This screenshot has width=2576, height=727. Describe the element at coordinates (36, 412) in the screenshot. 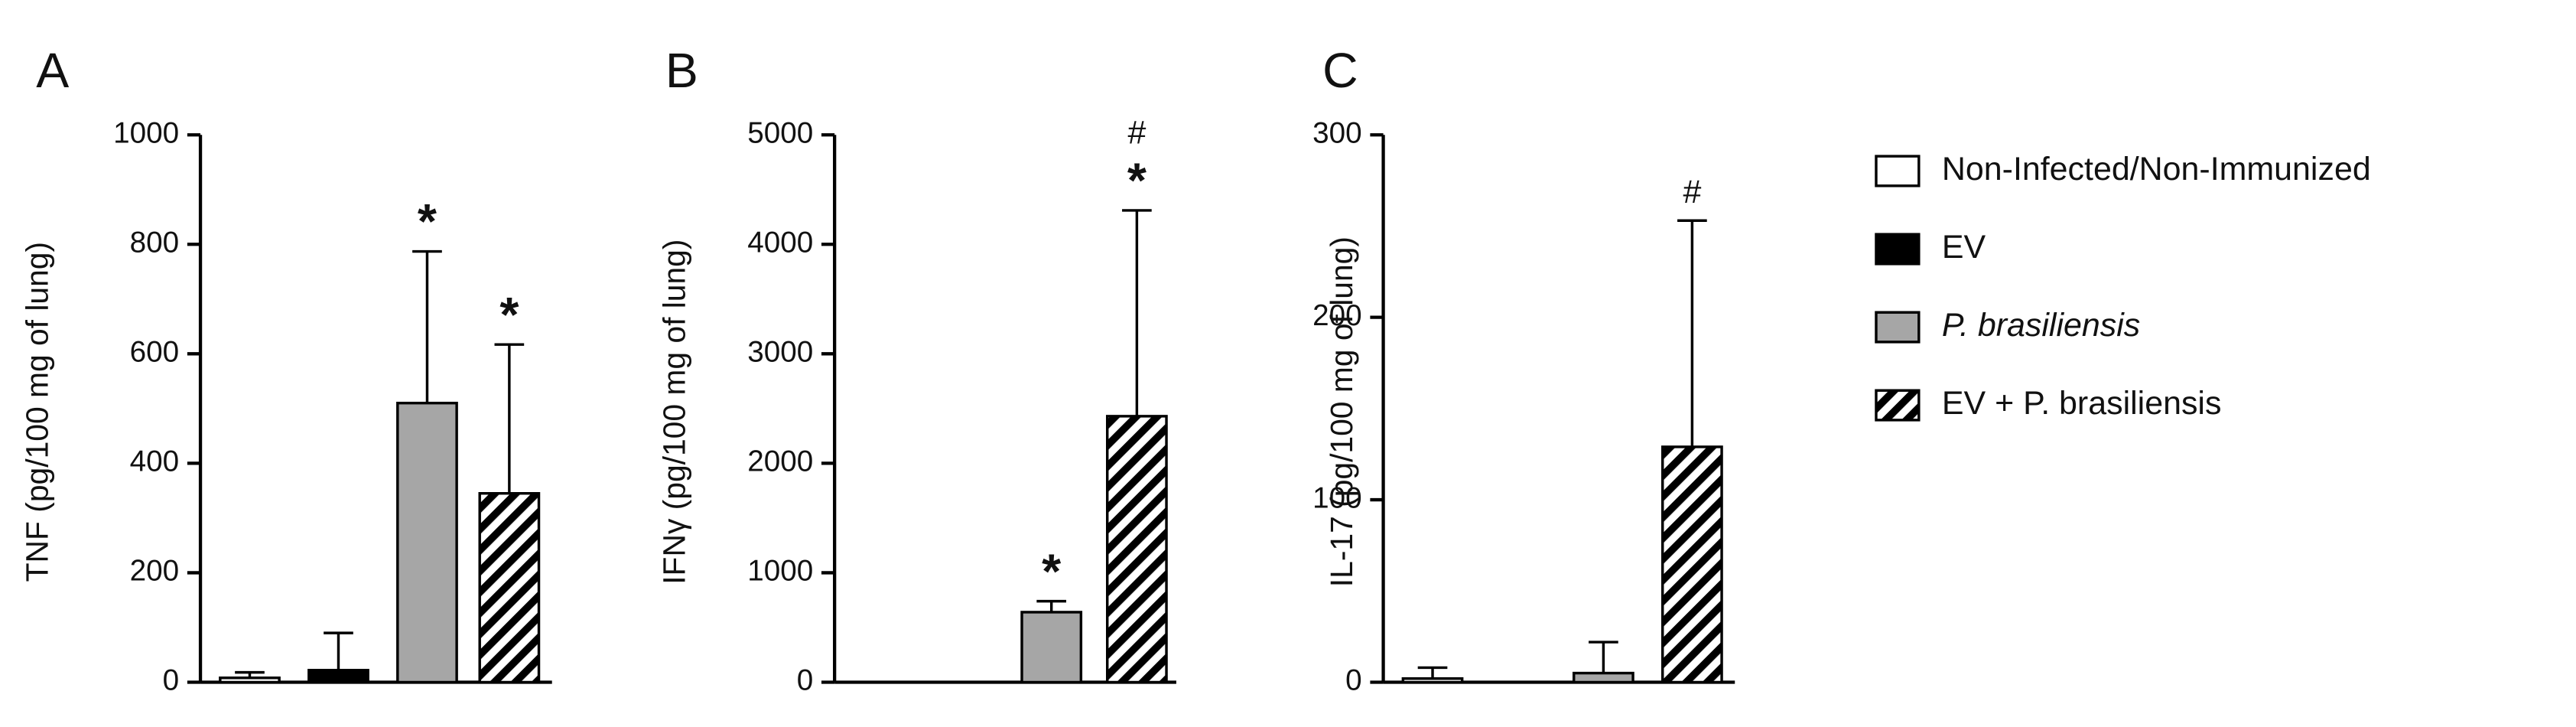

I see `y-axis-label: TNF (pg/100 mg of lung)` at that location.